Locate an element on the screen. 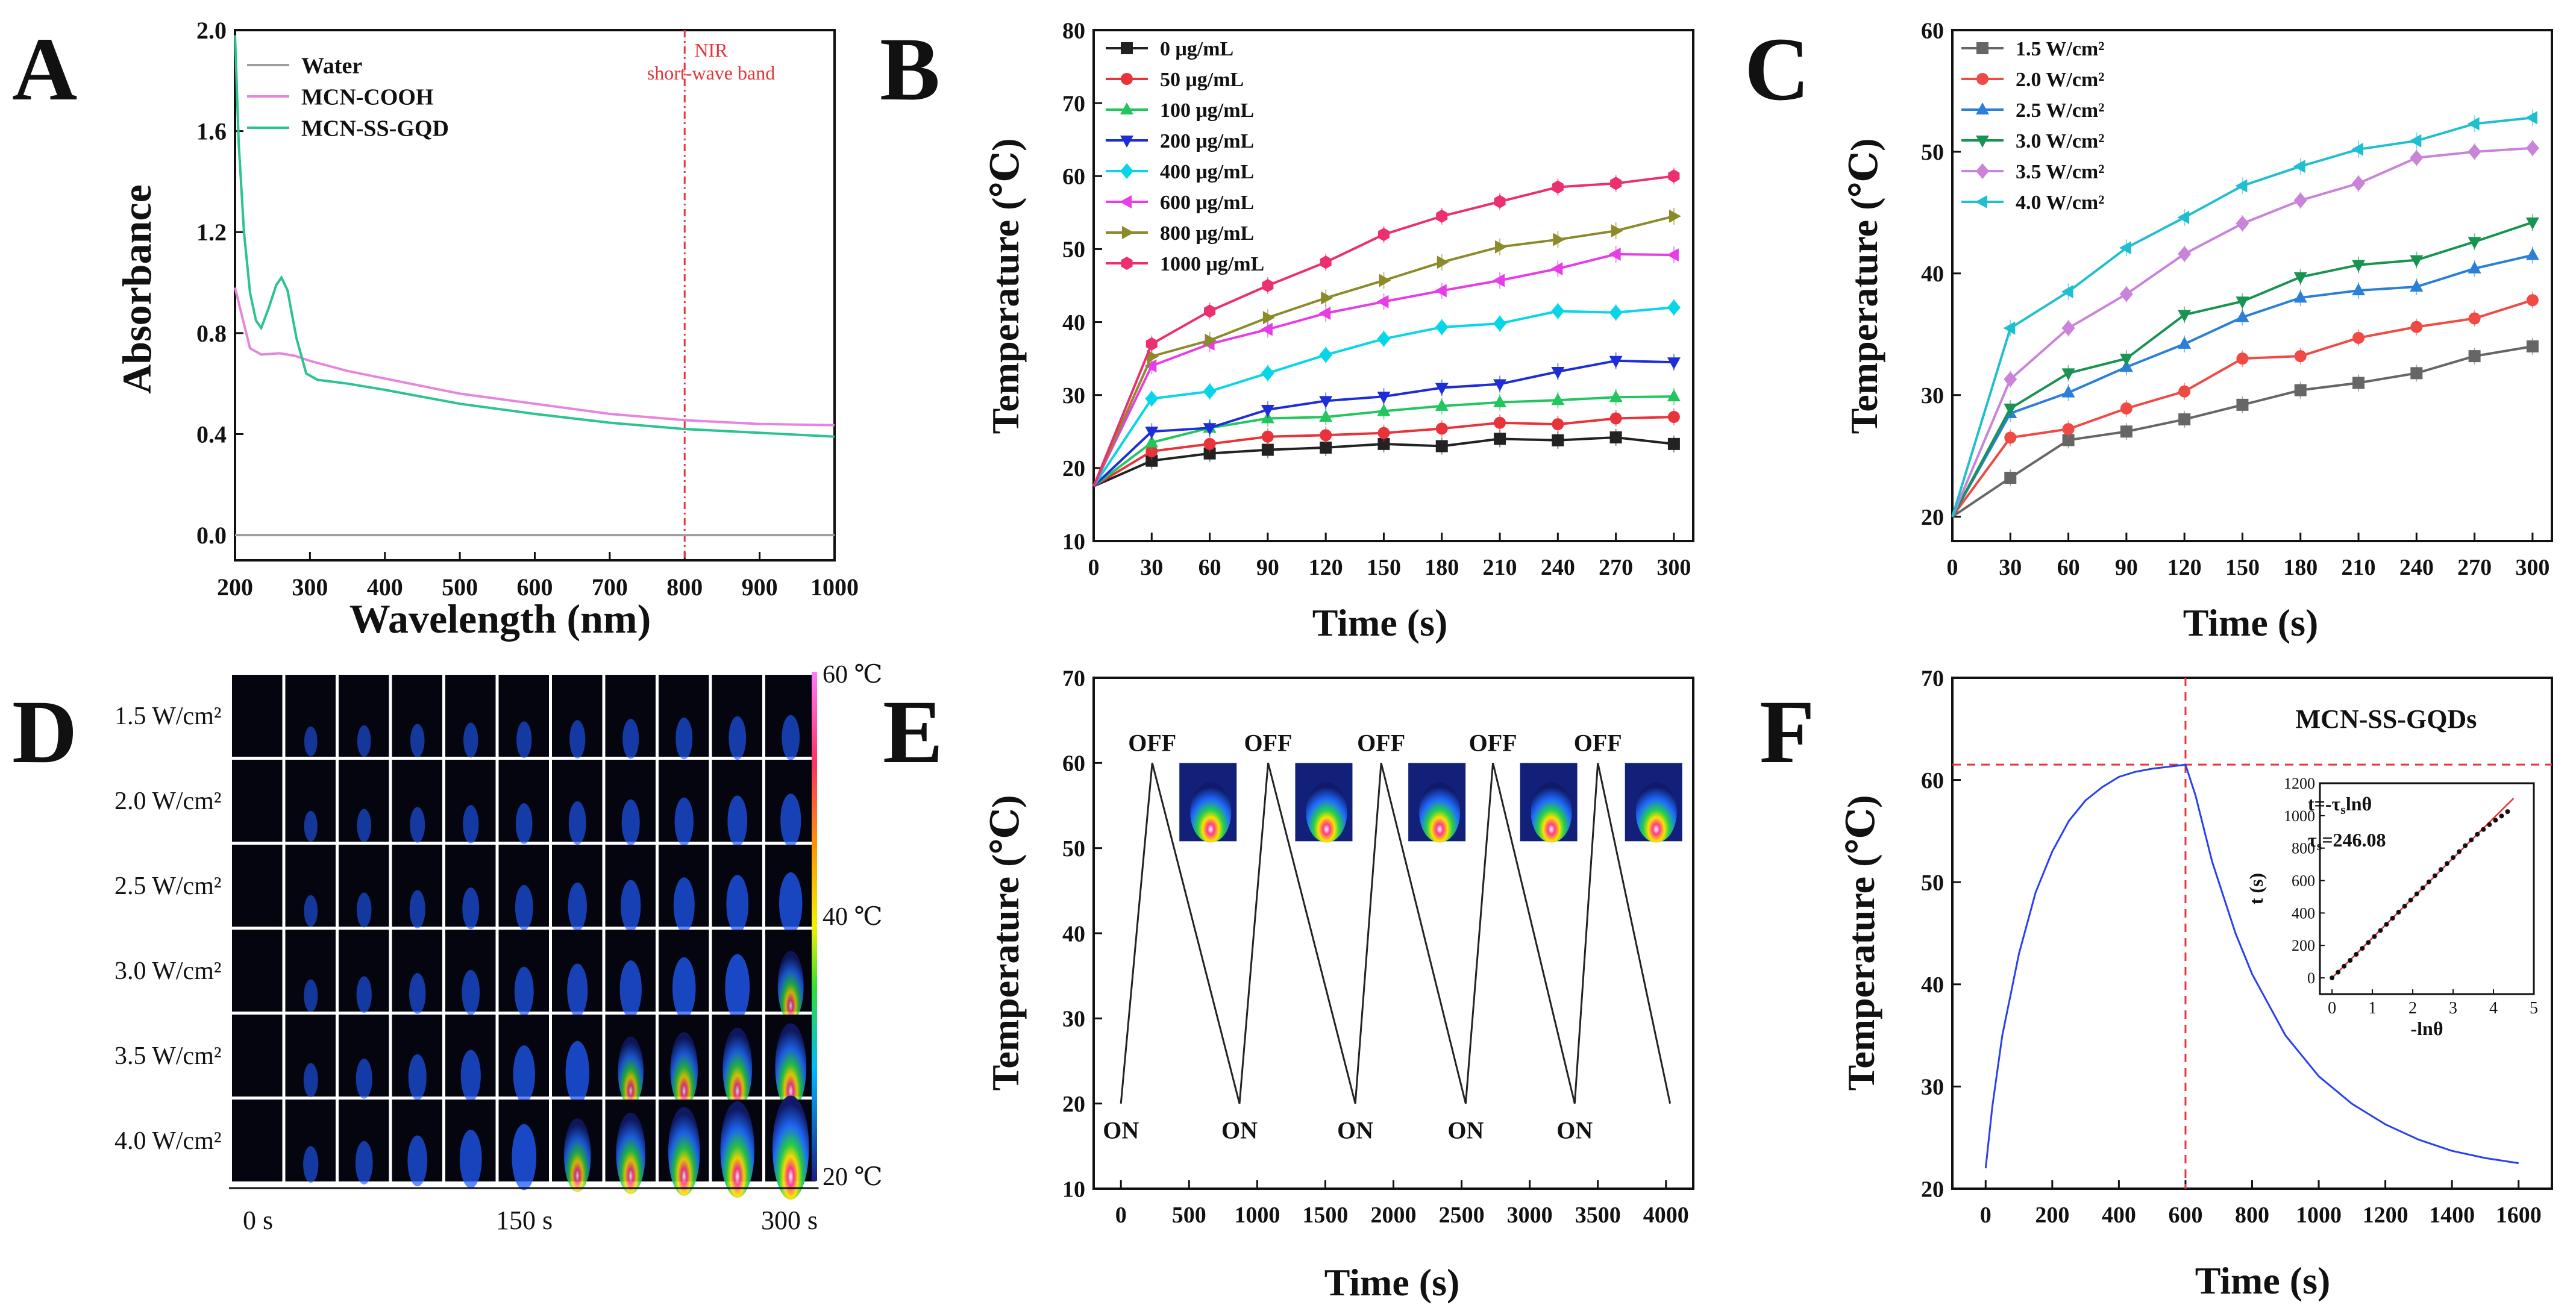 The height and width of the screenshot is (1311, 2576). y-tick-label: 30 is located at coordinates (1073, 395).